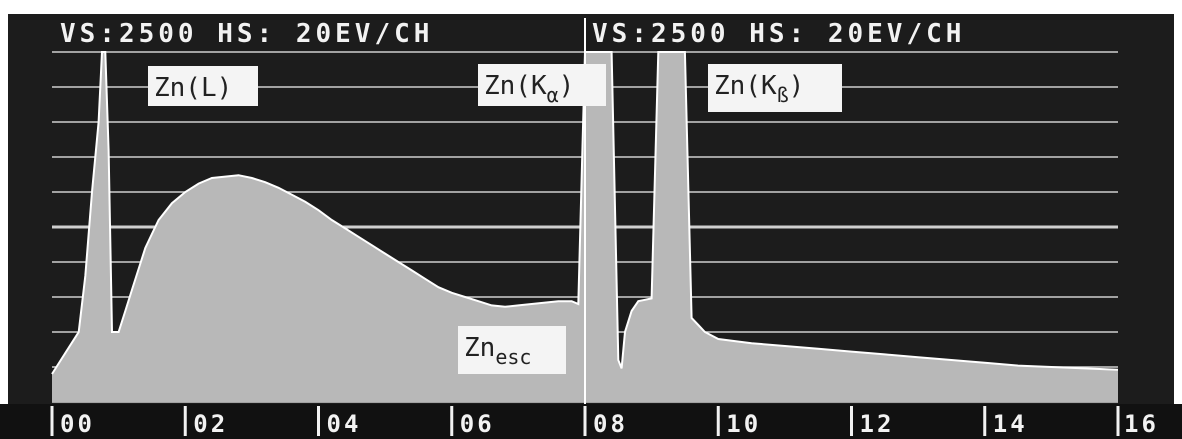 The width and height of the screenshot is (1182, 439). What do you see at coordinates (193, 88) in the screenshot?
I see `annotation-label: Zn(L)` at bounding box center [193, 88].